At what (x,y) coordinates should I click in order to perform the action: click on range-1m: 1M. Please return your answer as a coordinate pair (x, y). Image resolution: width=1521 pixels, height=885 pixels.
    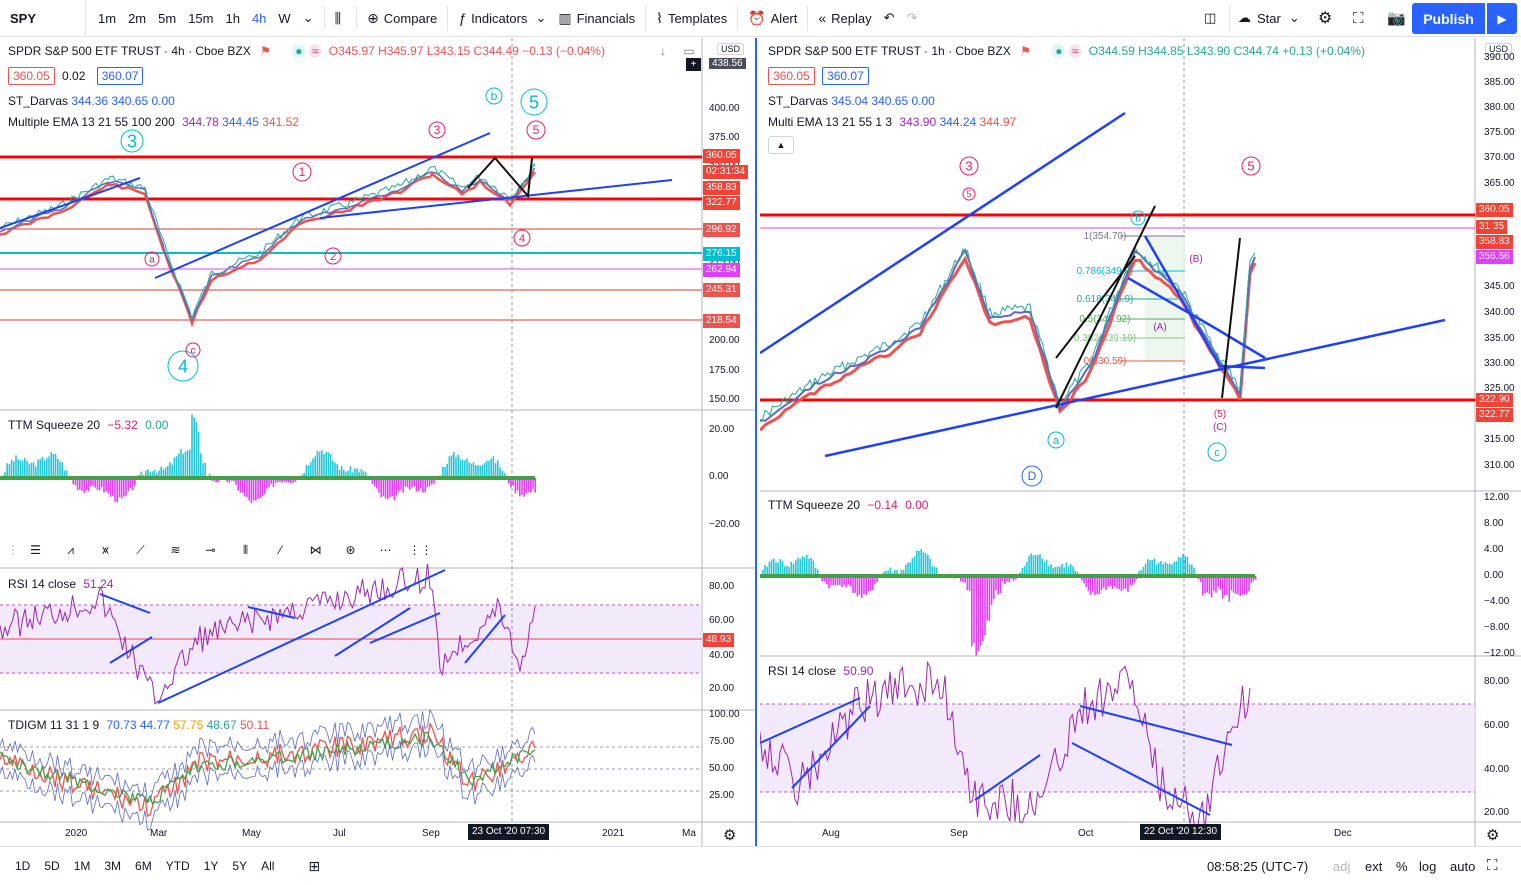
    Looking at the image, I should click on (82, 866).